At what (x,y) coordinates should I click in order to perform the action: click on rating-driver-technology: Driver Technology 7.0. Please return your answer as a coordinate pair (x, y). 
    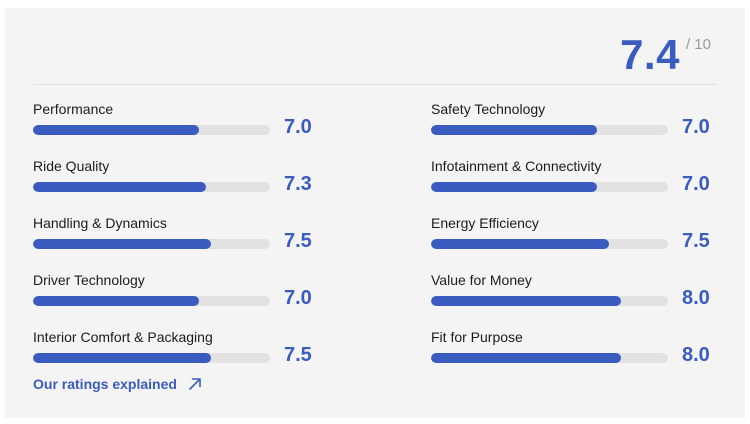
    Looking at the image, I should click on (183, 300).